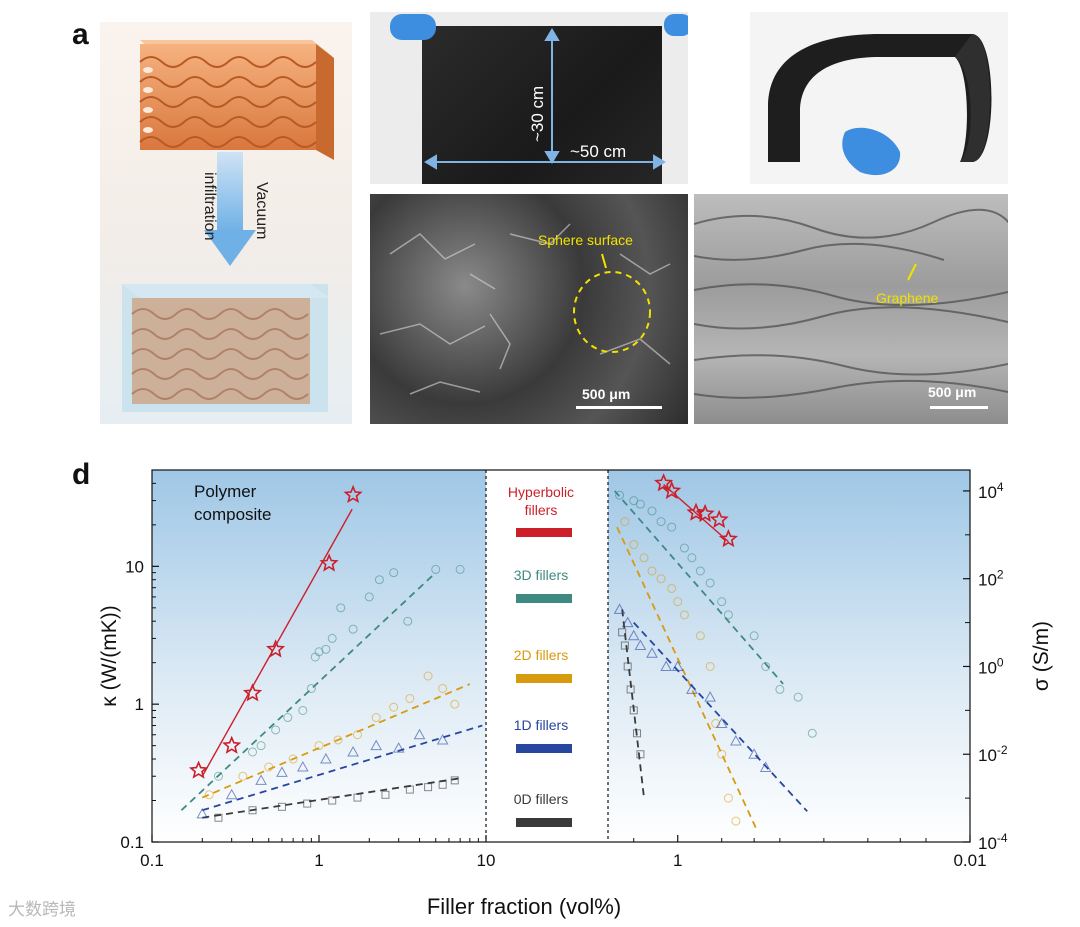 Image resolution: width=1080 pixels, height=927 pixels. I want to click on left-y-tick-label: 10, so click(134, 566).